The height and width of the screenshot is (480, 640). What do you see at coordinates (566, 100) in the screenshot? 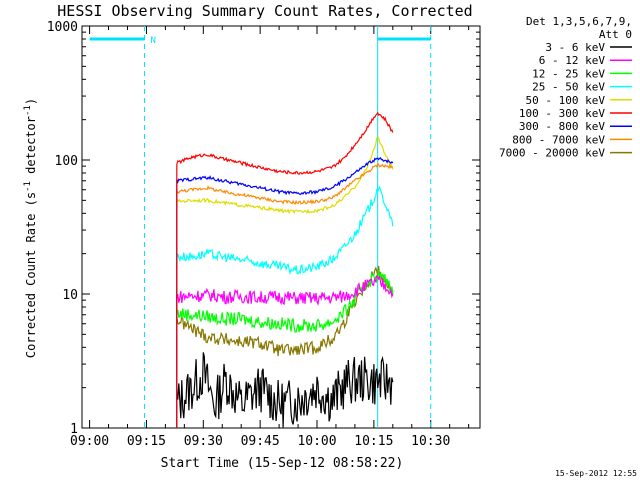
I see `legend-label: 50 - 100 keV` at bounding box center [566, 100].